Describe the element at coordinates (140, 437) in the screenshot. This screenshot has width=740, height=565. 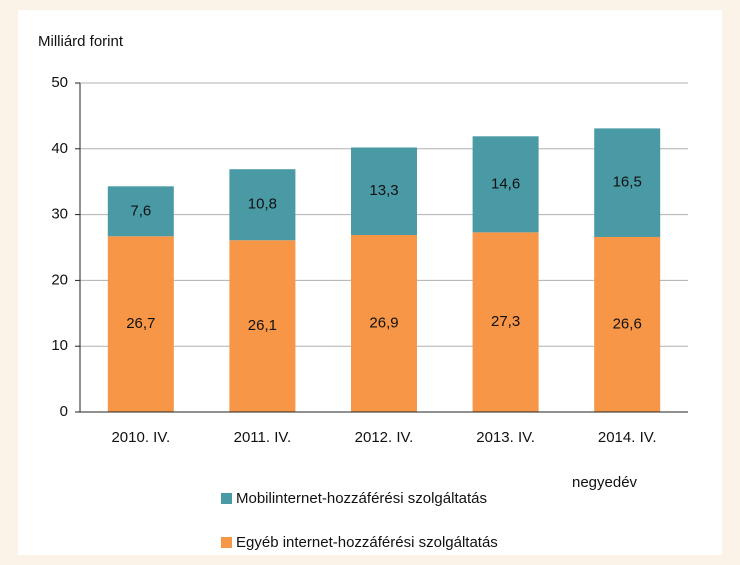
I see `x-tick-label: 2010. IV.` at that location.